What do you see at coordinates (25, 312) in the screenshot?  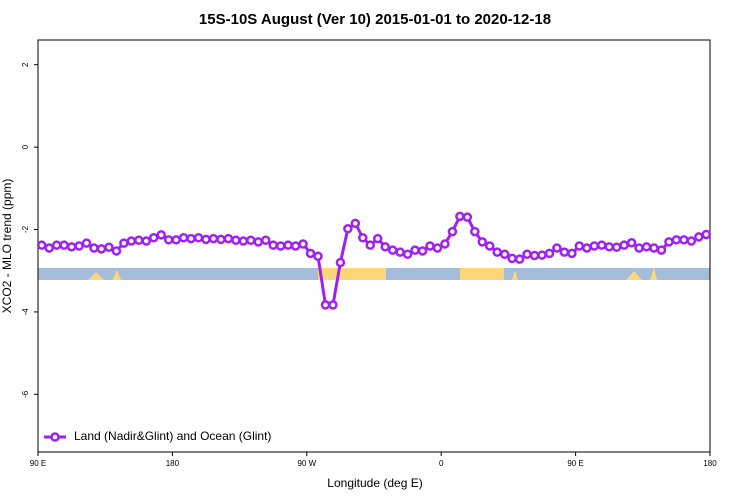 I see `y-tick-label: -4` at bounding box center [25, 312].